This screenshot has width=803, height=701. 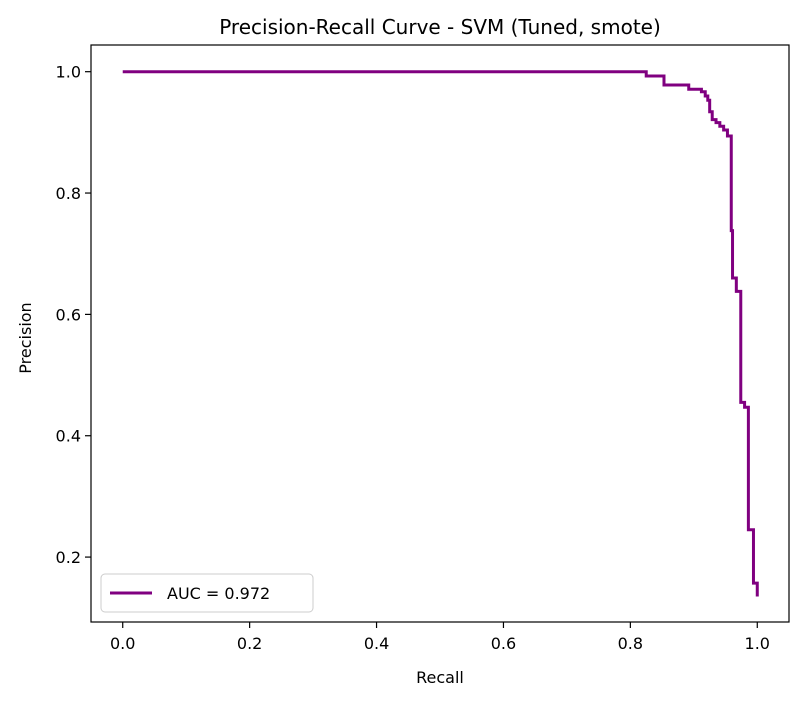 I want to click on x-axis-ticks: 0.0 0.2 0.4 0.6 0.8 1.0, so click(x=440, y=637).